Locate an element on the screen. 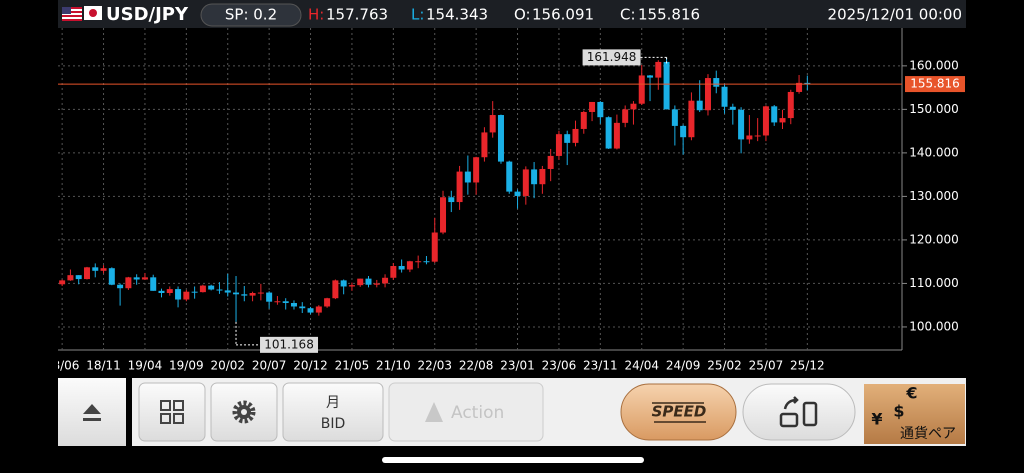 This screenshot has height=473, width=1024. home-indicator is located at coordinates (513, 460).